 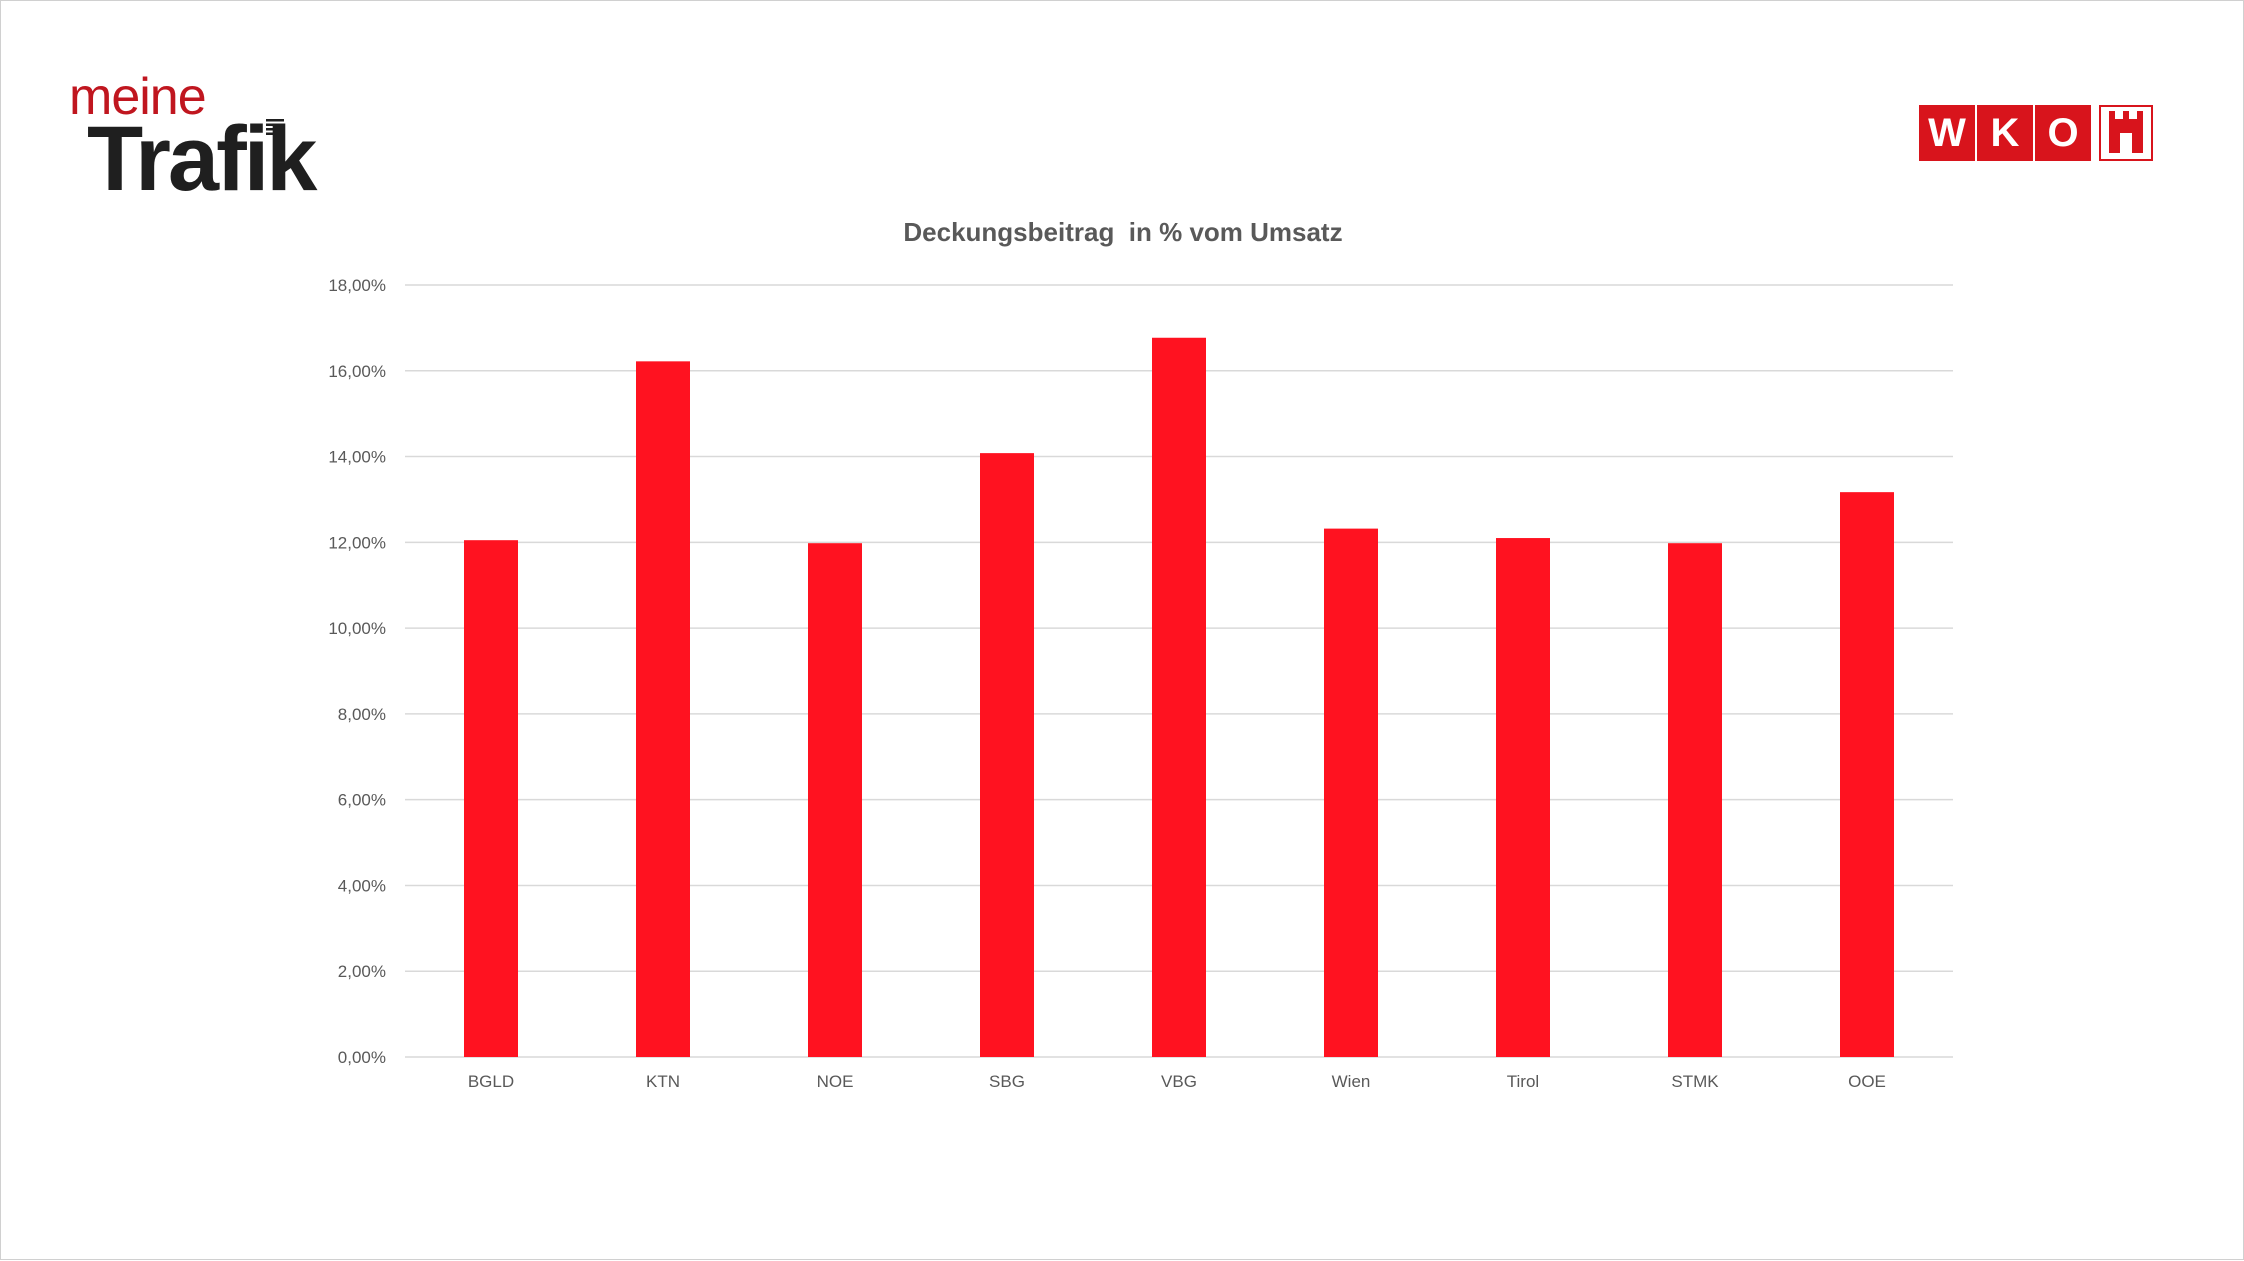 What do you see at coordinates (1007, 755) in the screenshot?
I see `bar-sbg` at bounding box center [1007, 755].